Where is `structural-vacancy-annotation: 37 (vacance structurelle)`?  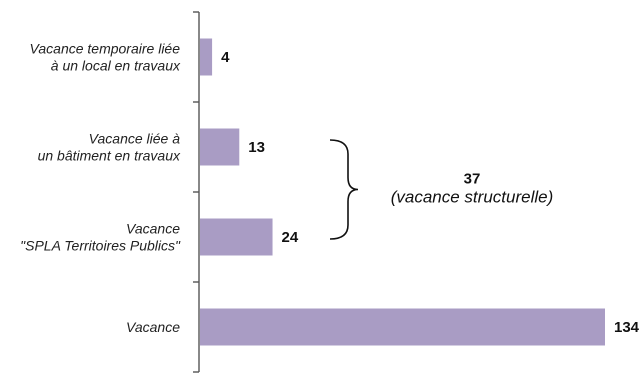
structural-vacancy-annotation: 37 (vacance structurelle) is located at coordinates (441, 189).